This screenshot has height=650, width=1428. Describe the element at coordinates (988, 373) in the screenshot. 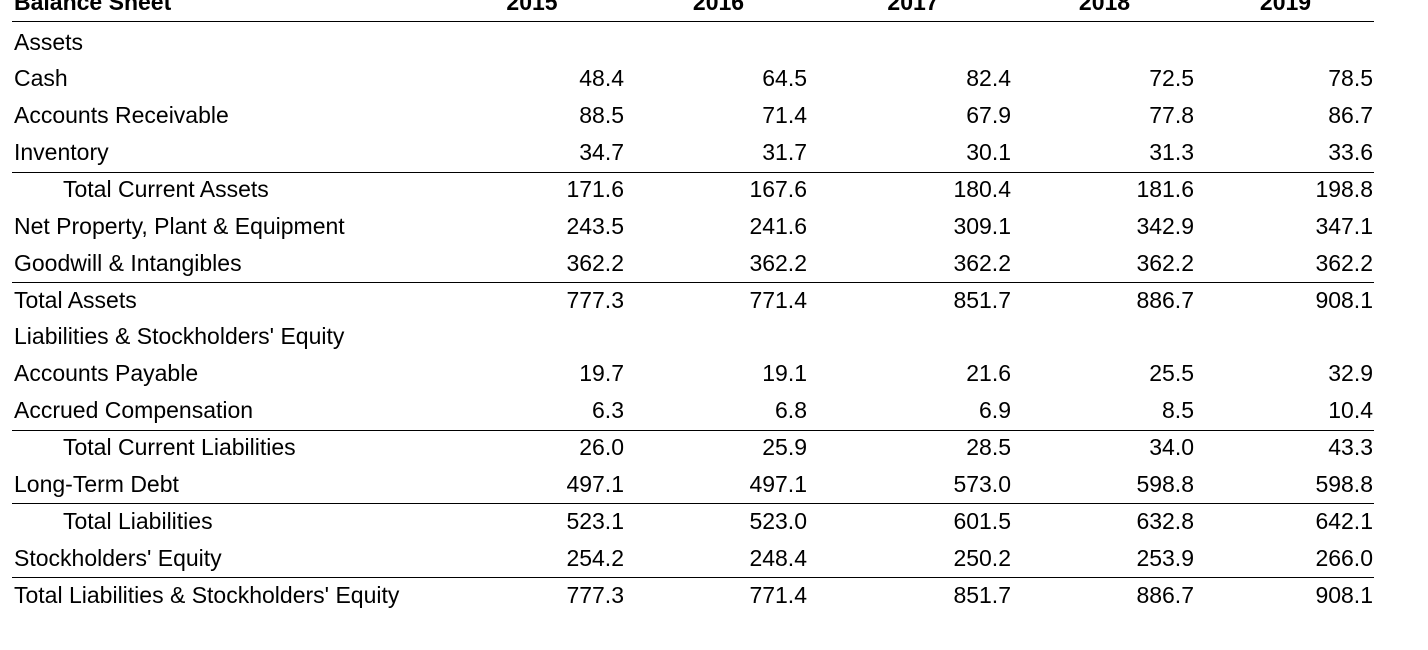

I see `value-cell: 21.6` at that location.